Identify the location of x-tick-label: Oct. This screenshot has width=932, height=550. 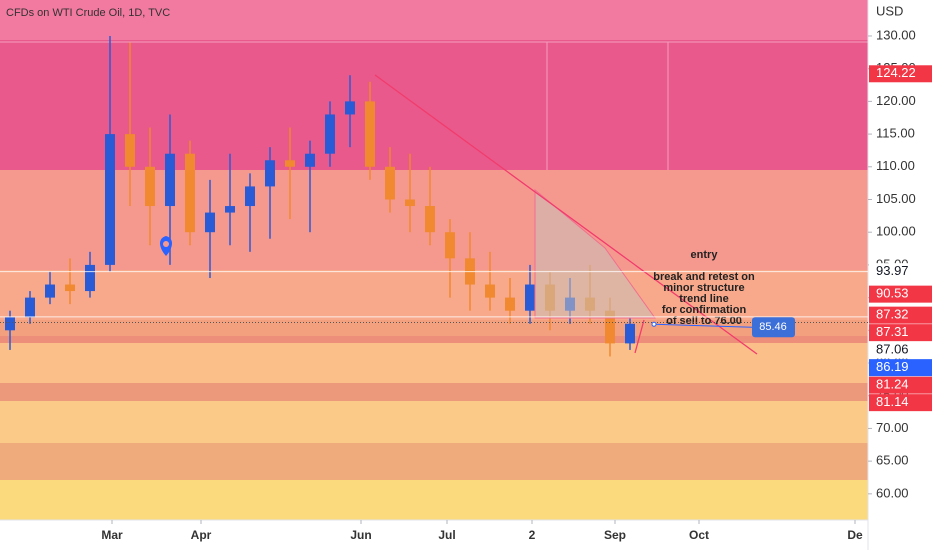
(699, 535).